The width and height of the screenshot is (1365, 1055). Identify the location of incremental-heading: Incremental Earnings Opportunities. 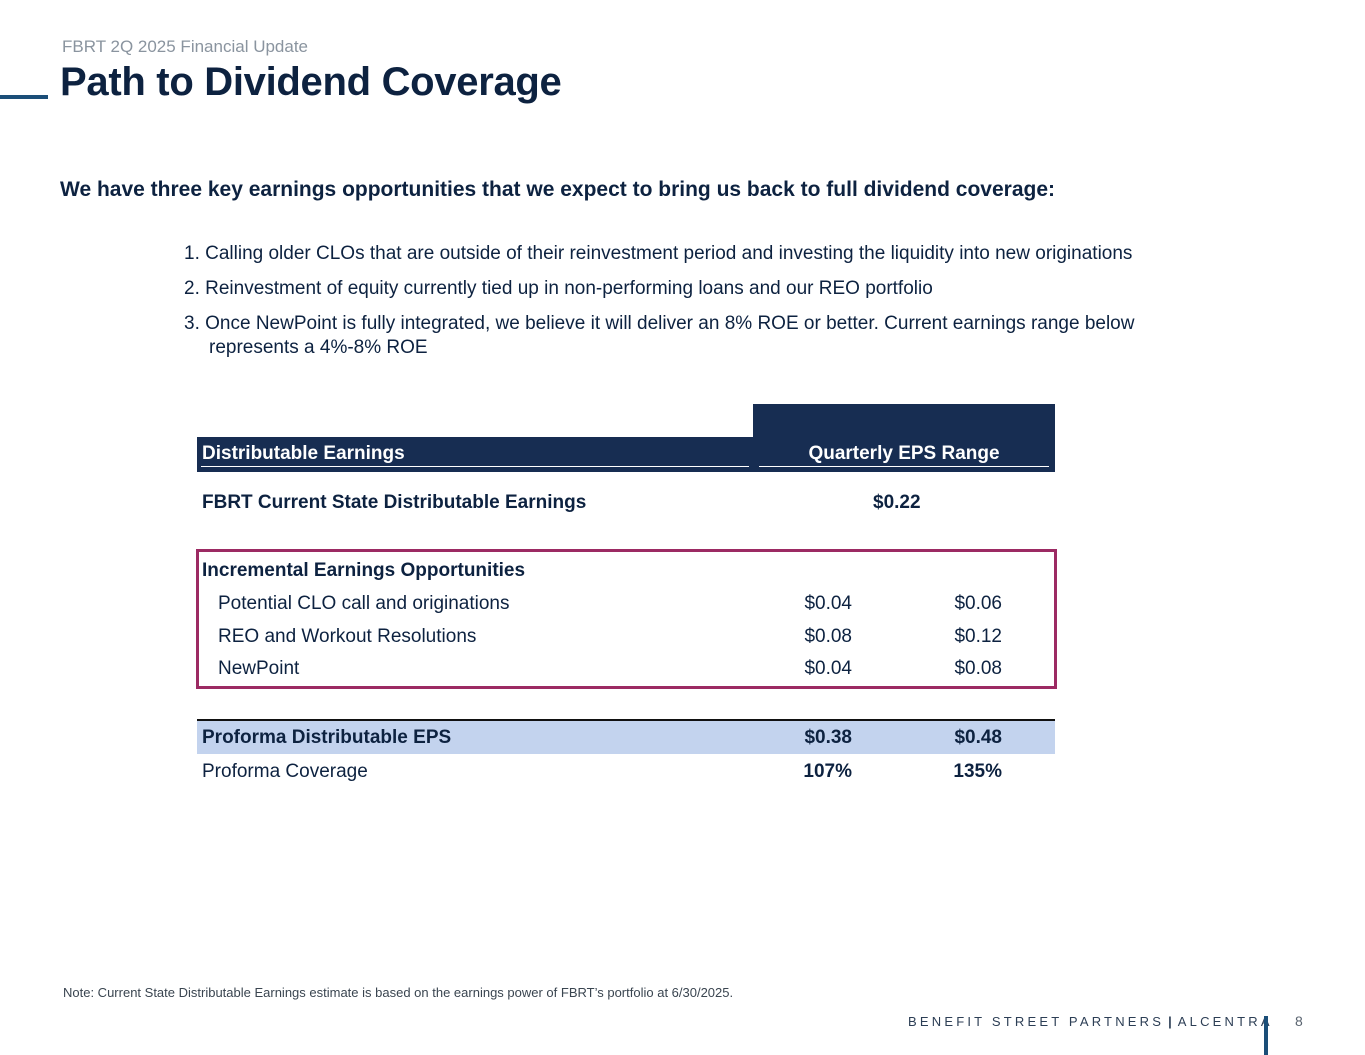
(364, 570).